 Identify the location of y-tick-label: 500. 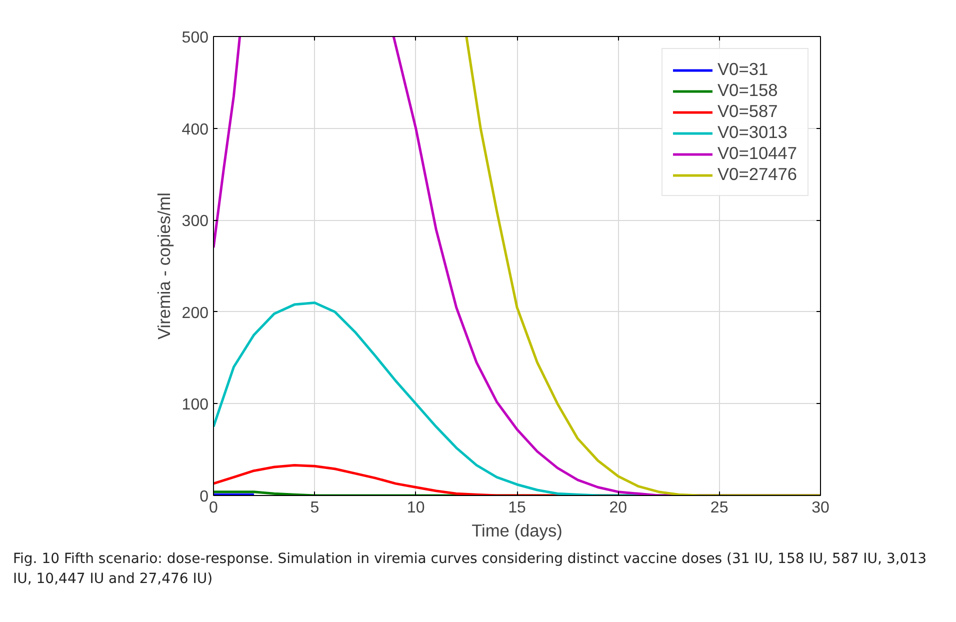
(195, 38).